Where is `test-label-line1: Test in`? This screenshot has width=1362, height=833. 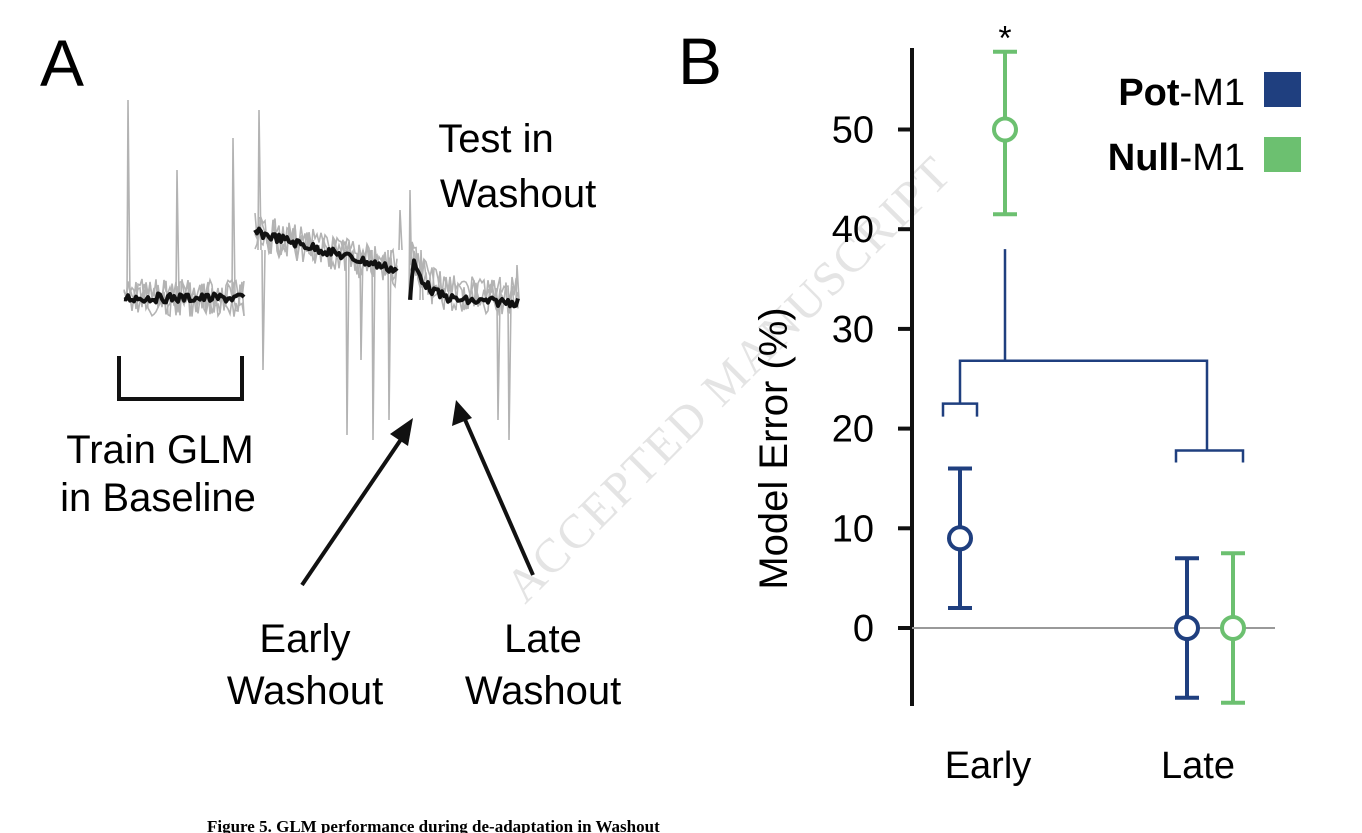
test-label-line1: Test in is located at coordinates (496, 139).